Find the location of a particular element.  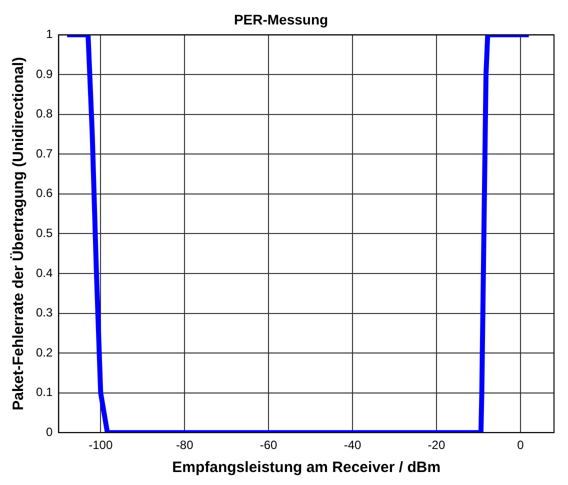

x-tick-label: 0 is located at coordinates (520, 445).